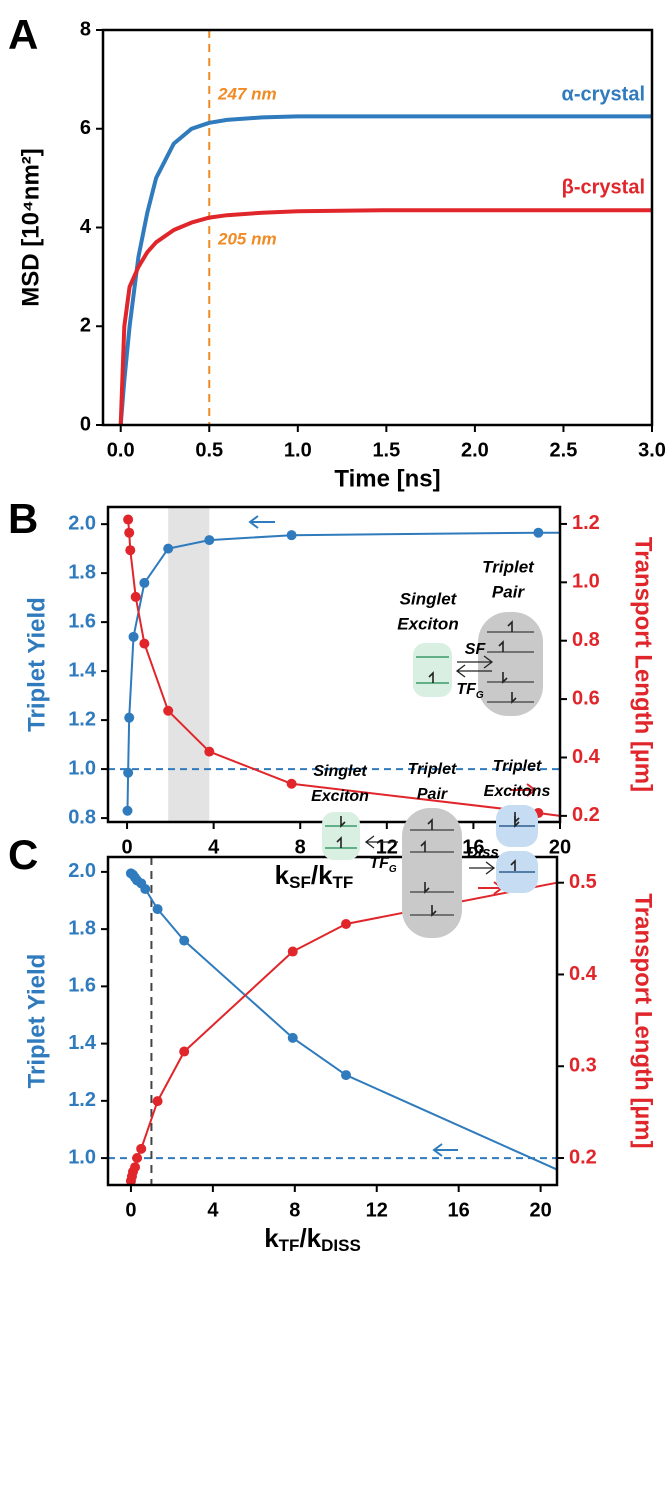 The width and height of the screenshot is (672, 1487). What do you see at coordinates (603, 187) in the screenshot?
I see `series-label: β-crystal` at bounding box center [603, 187].